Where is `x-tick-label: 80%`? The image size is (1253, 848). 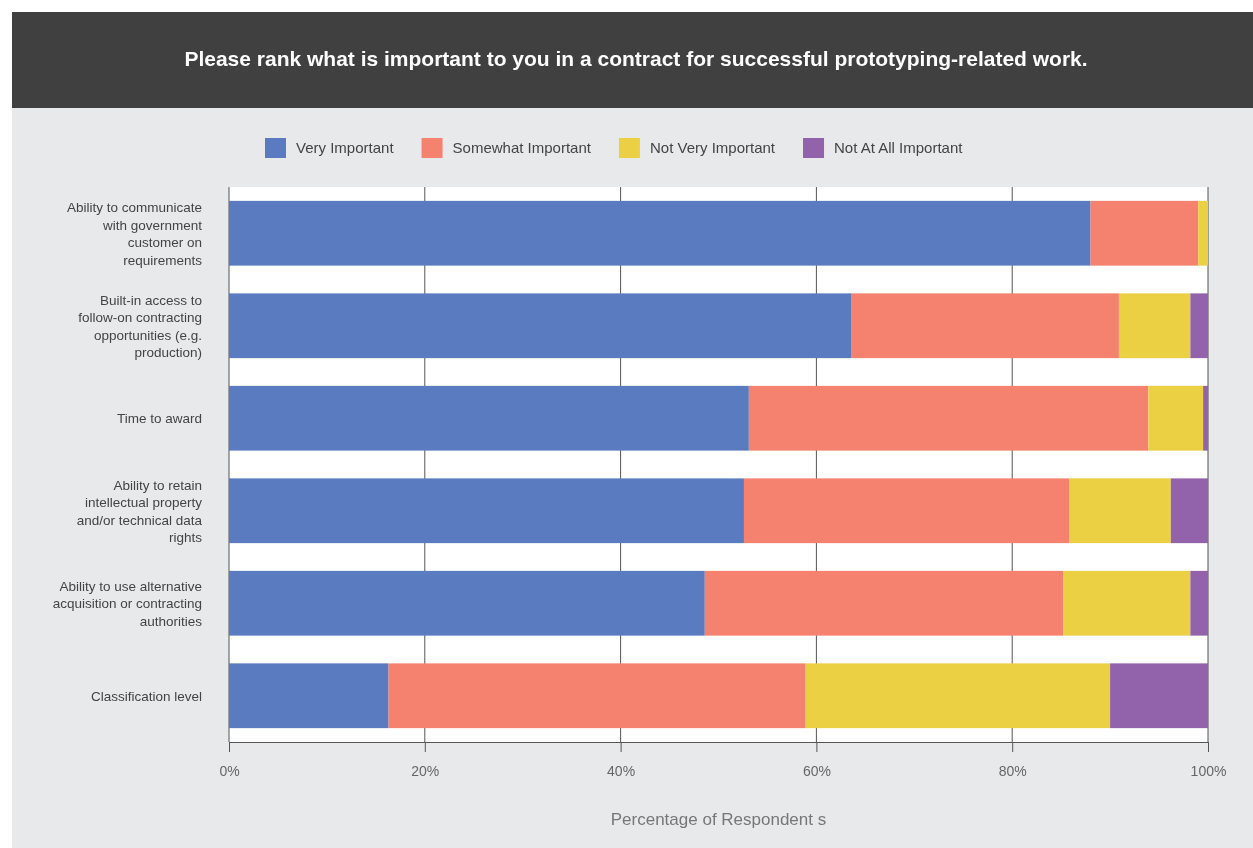
x-tick-label: 80% is located at coordinates (1012, 770).